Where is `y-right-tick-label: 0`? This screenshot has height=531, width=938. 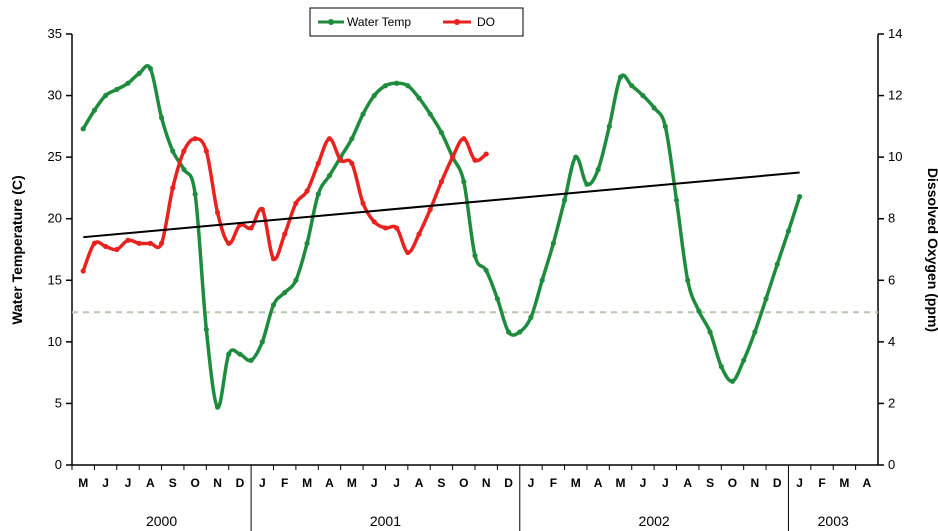
y-right-tick-label: 0 is located at coordinates (891, 464).